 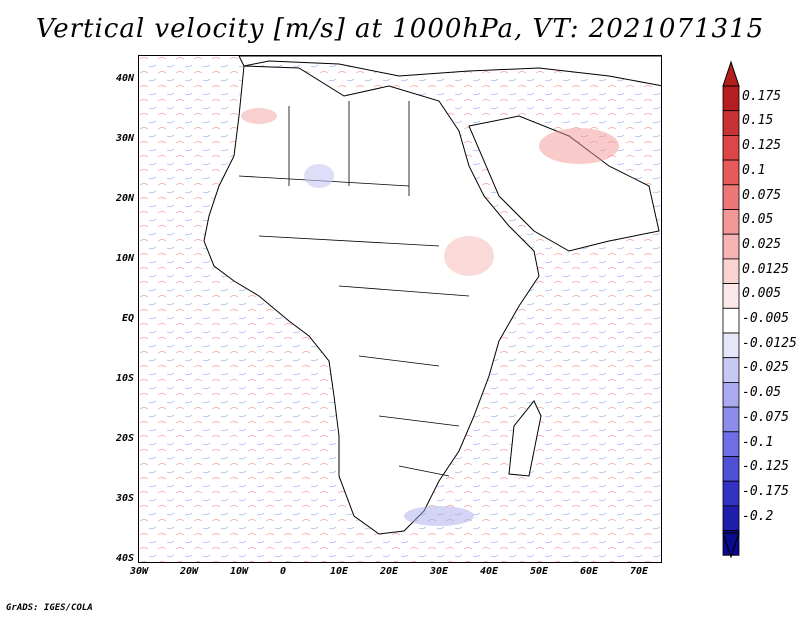 What do you see at coordinates (639, 571) in the screenshot?
I see `lon-tick-label: 70E` at bounding box center [639, 571].